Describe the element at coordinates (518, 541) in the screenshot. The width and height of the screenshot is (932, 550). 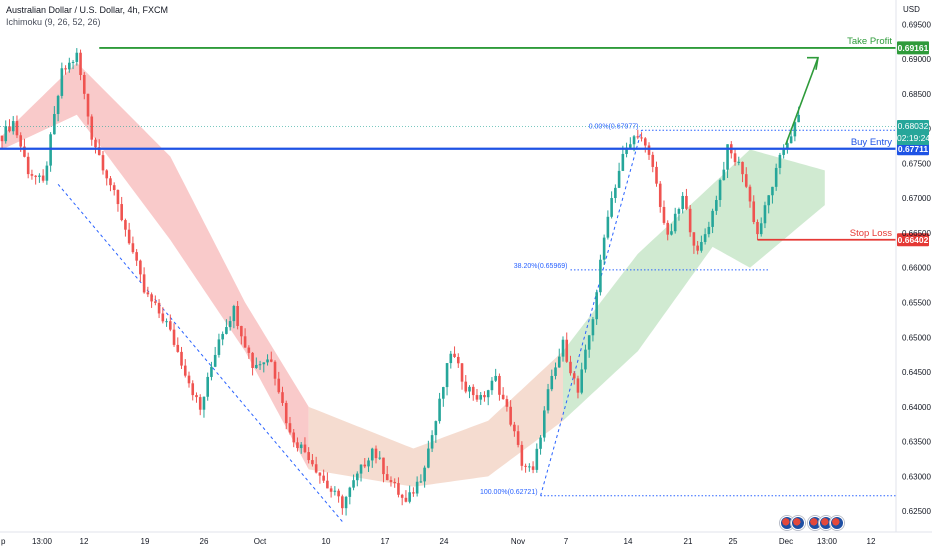
I see `time-tick-label: Nov` at that location.